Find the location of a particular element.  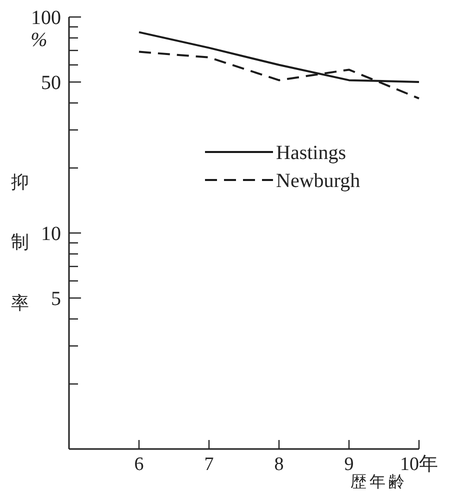

y-tick-label: 10 is located at coordinates (51, 234).